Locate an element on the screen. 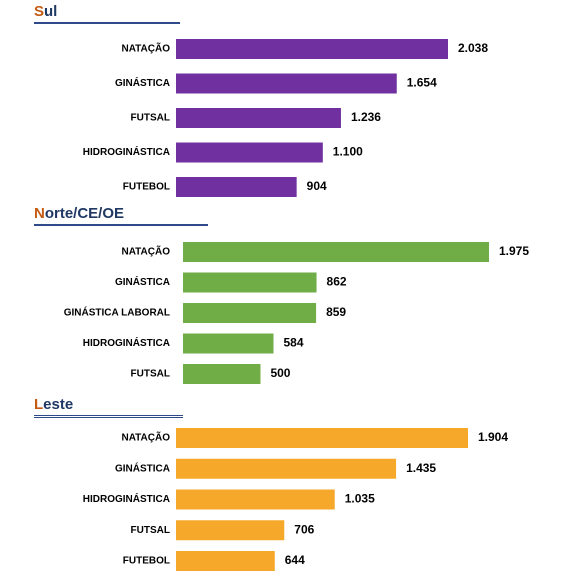 The width and height of the screenshot is (561, 571). value-label: 1.435 is located at coordinates (421, 468).